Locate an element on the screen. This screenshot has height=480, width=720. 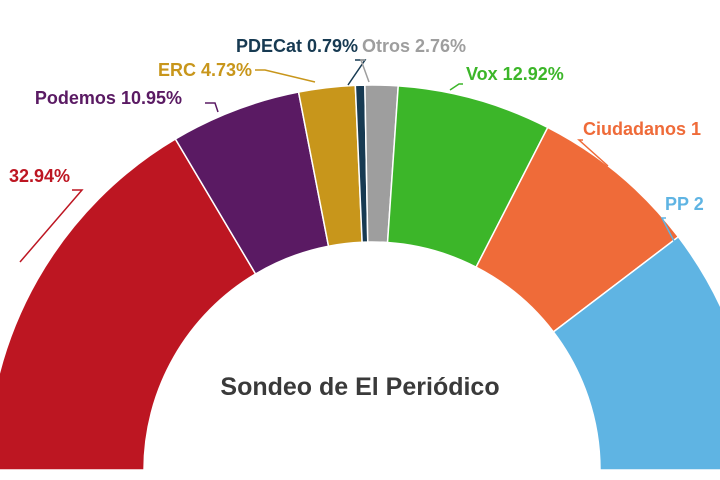
slice-label-psoe: 32.94% is located at coordinates (39, 176).